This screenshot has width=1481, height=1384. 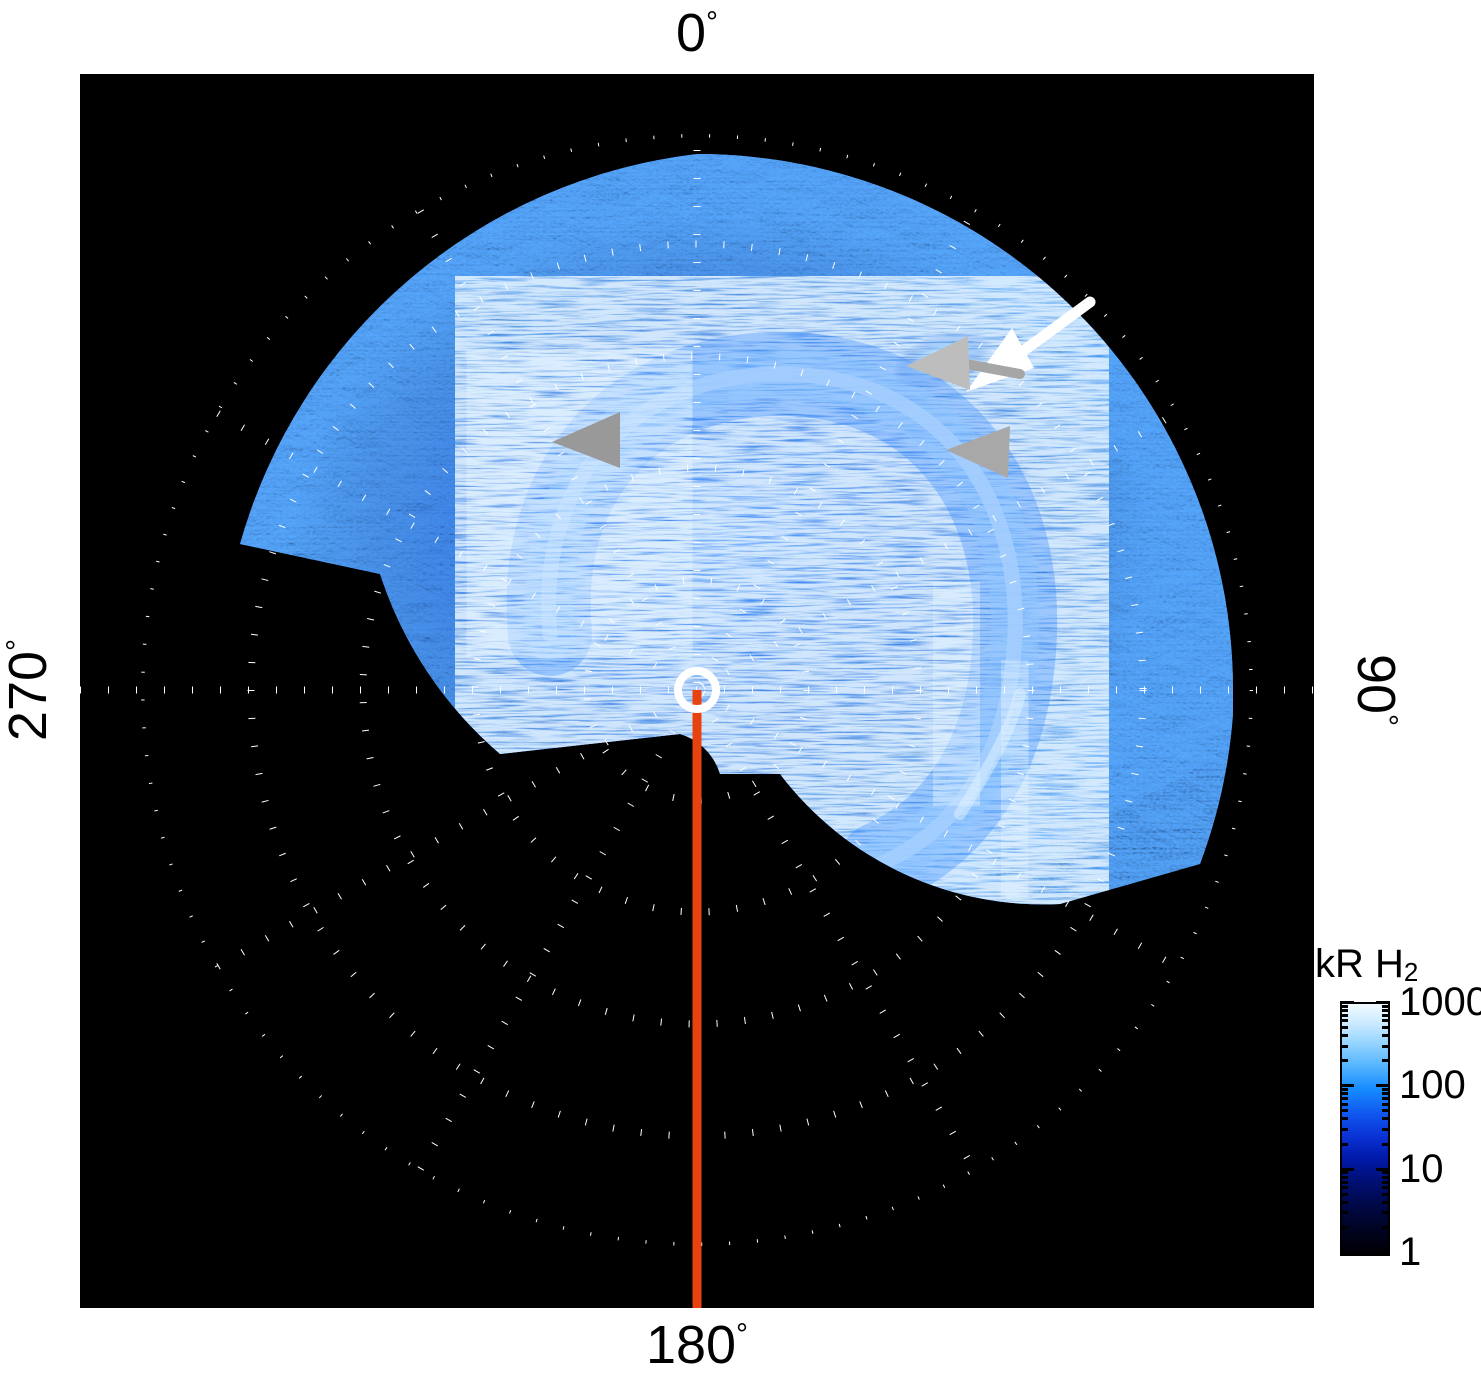 I want to click on axis-label-bottom: 180°, so click(x=697, y=1345).